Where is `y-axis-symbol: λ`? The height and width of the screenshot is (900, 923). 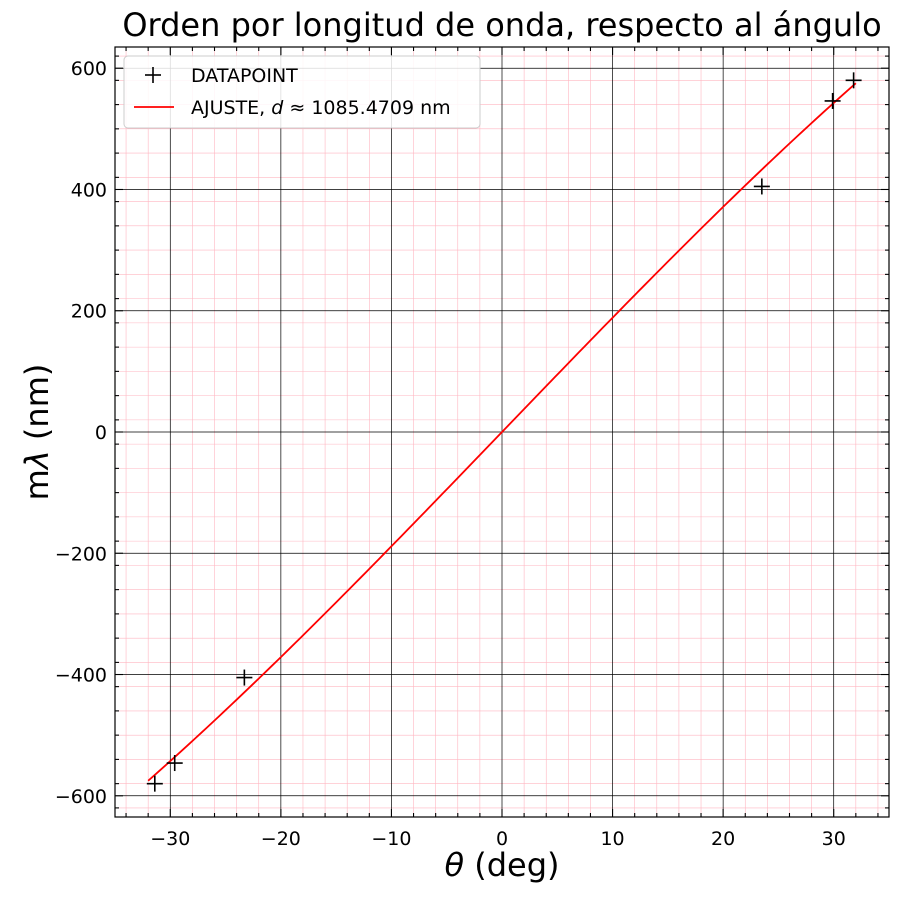
y-axis-symbol: λ is located at coordinates (37, 460).